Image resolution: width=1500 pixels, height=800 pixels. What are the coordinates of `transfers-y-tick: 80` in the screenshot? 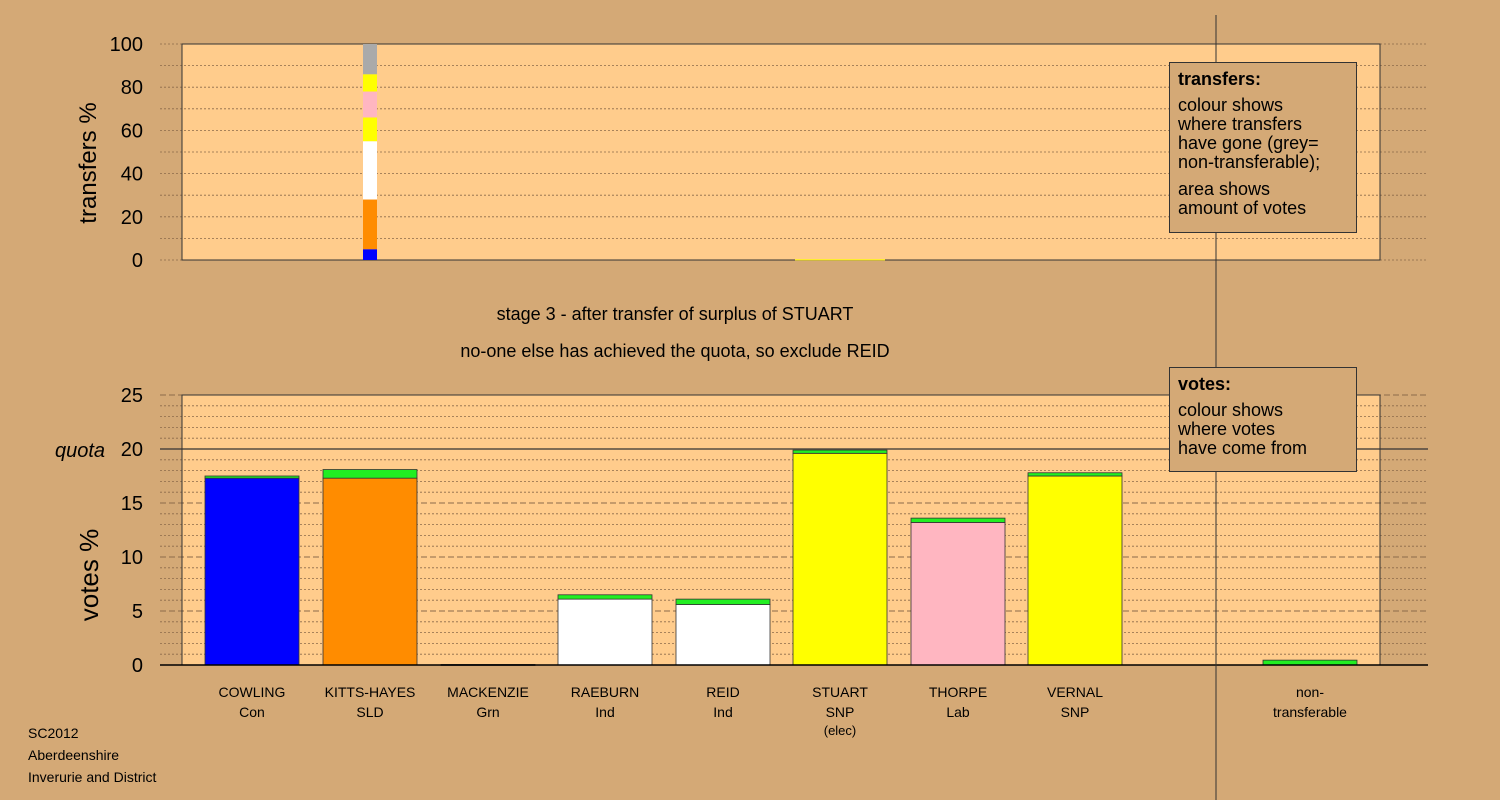 It's located at (132, 88).